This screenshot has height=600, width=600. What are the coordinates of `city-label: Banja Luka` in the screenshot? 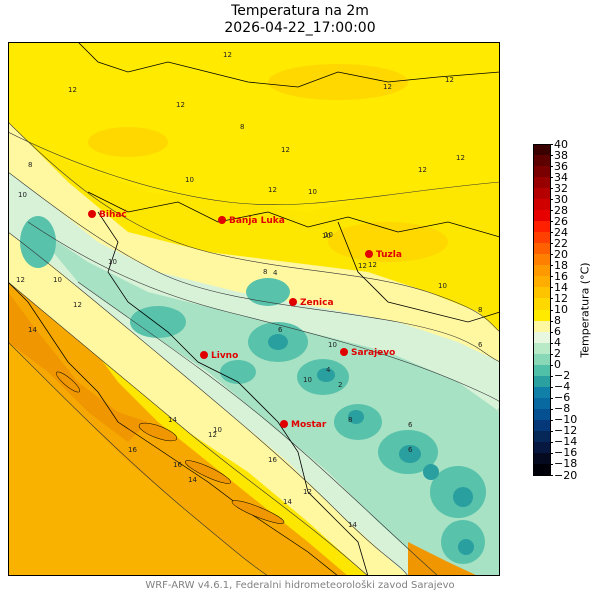 It's located at (257, 221).